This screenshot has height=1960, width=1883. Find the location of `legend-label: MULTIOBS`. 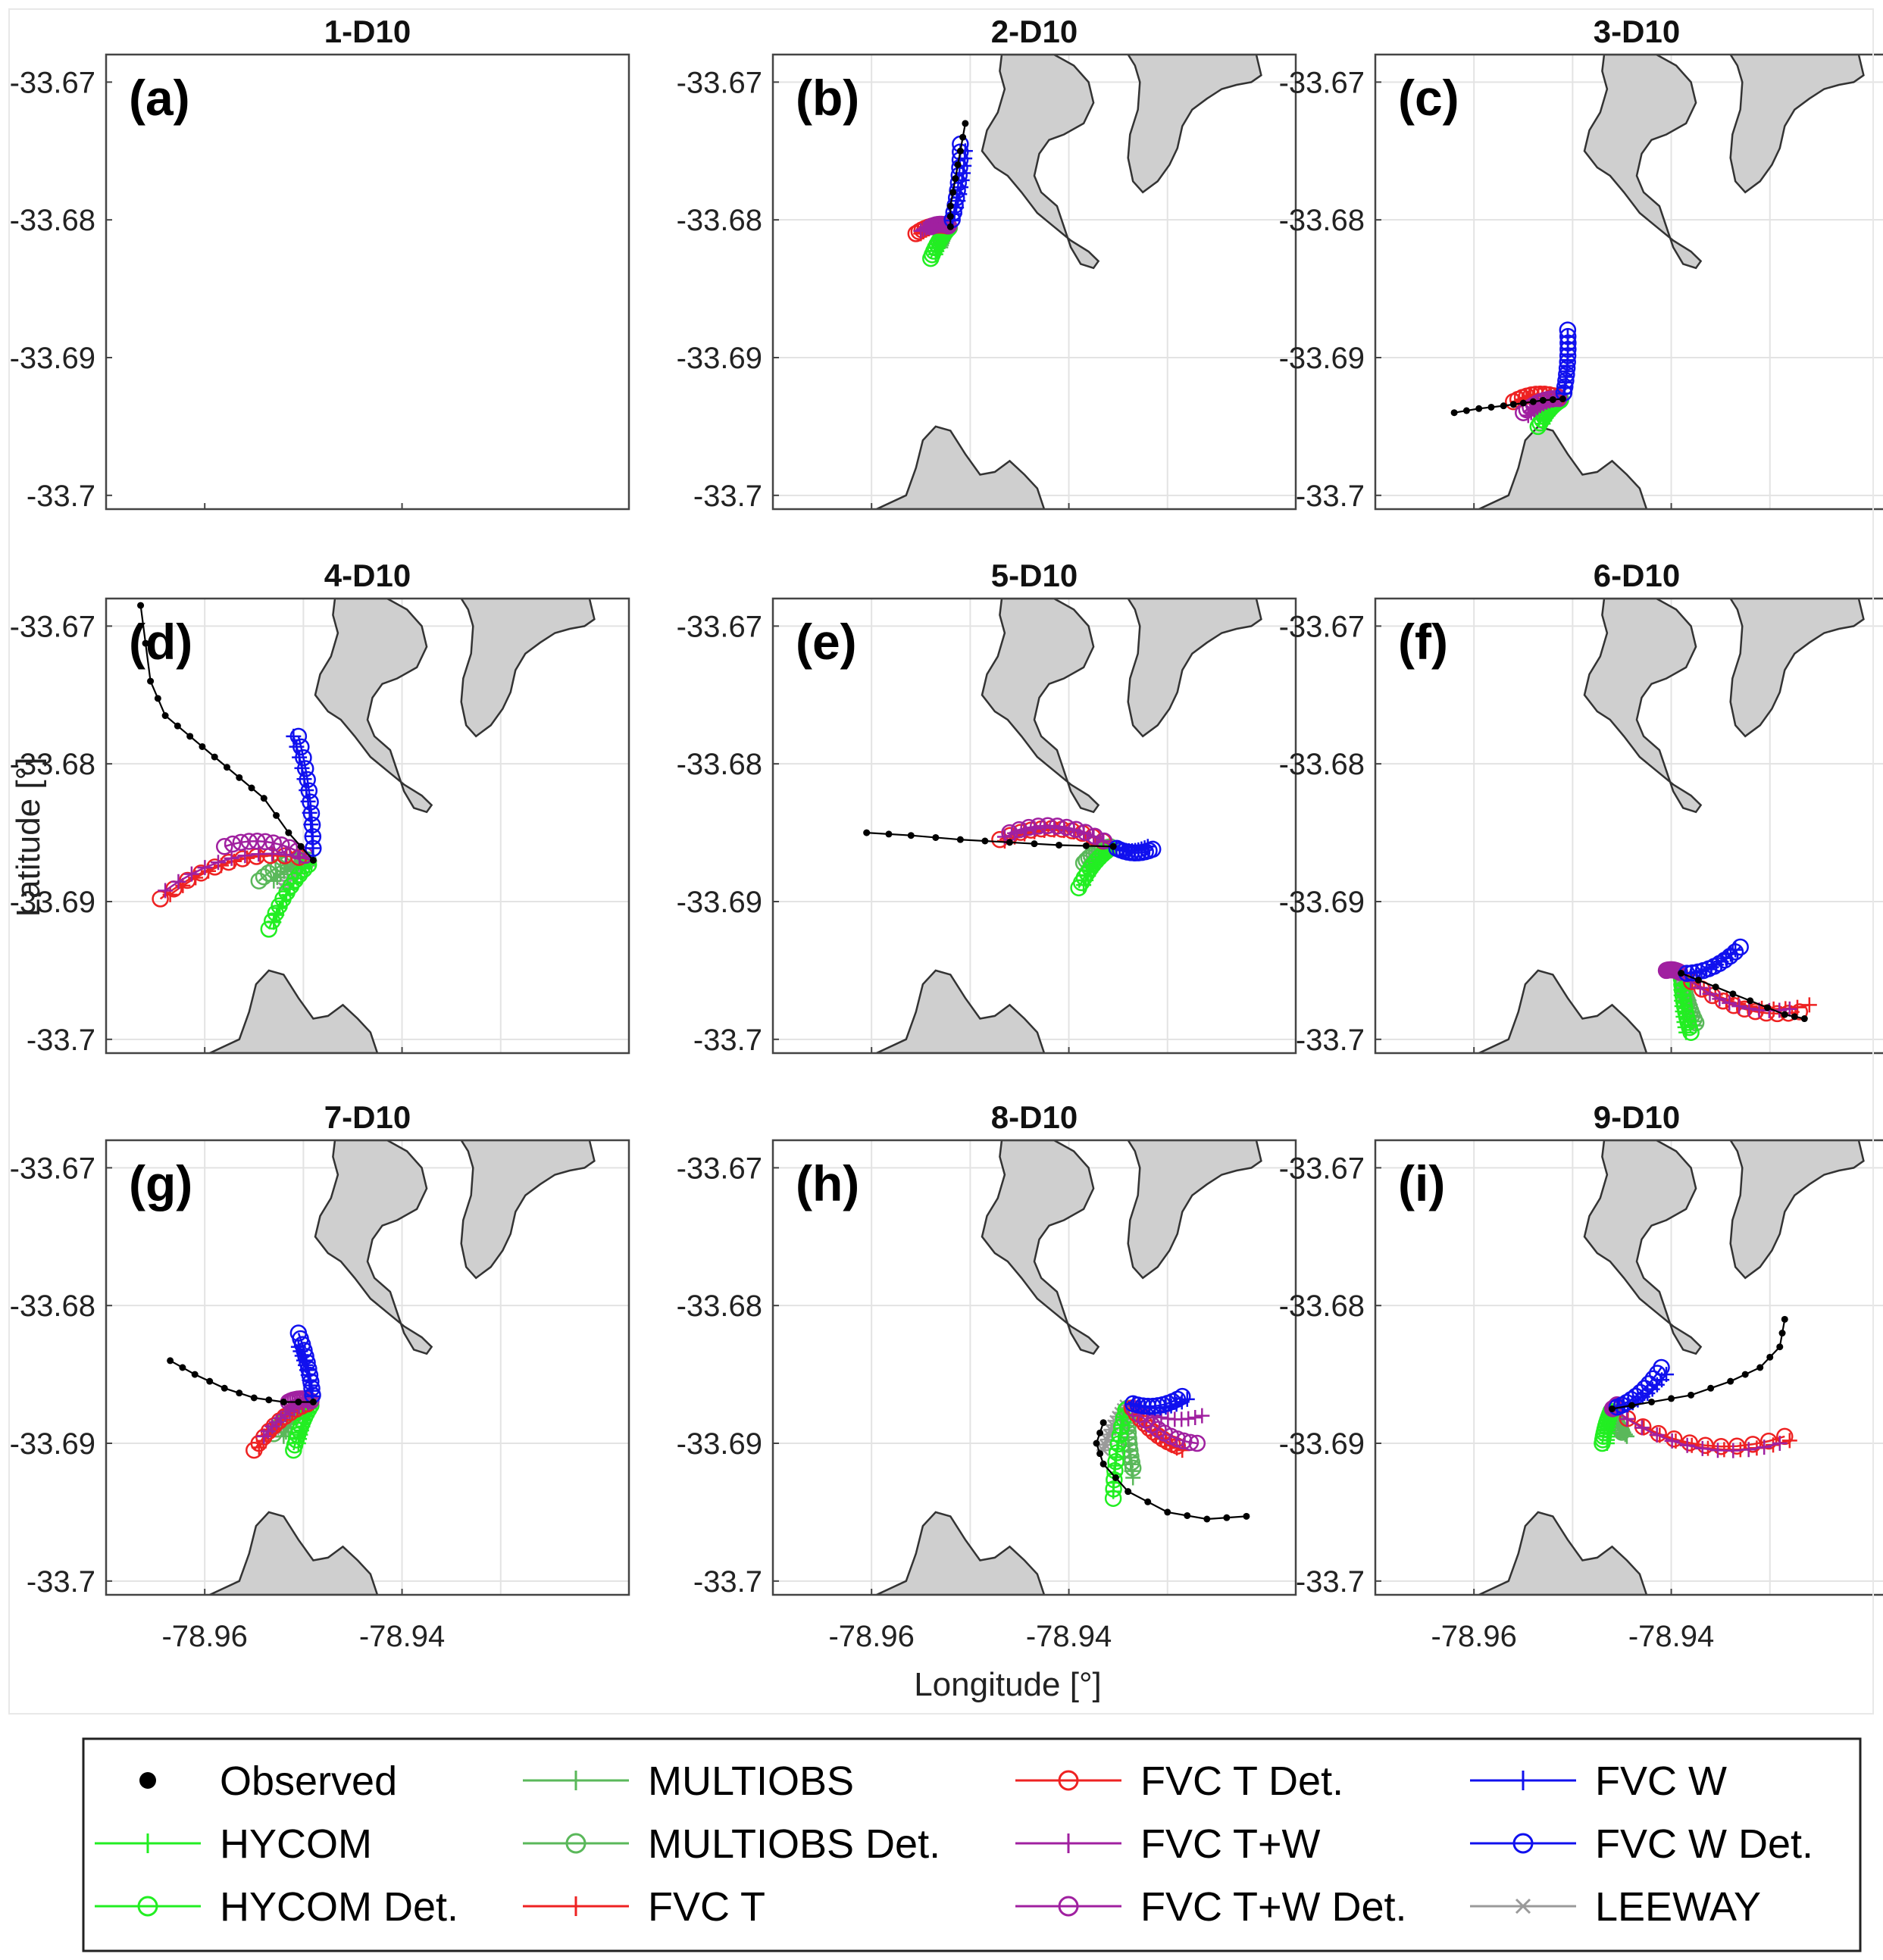

legend-label: MULTIOBS is located at coordinates (751, 1781).